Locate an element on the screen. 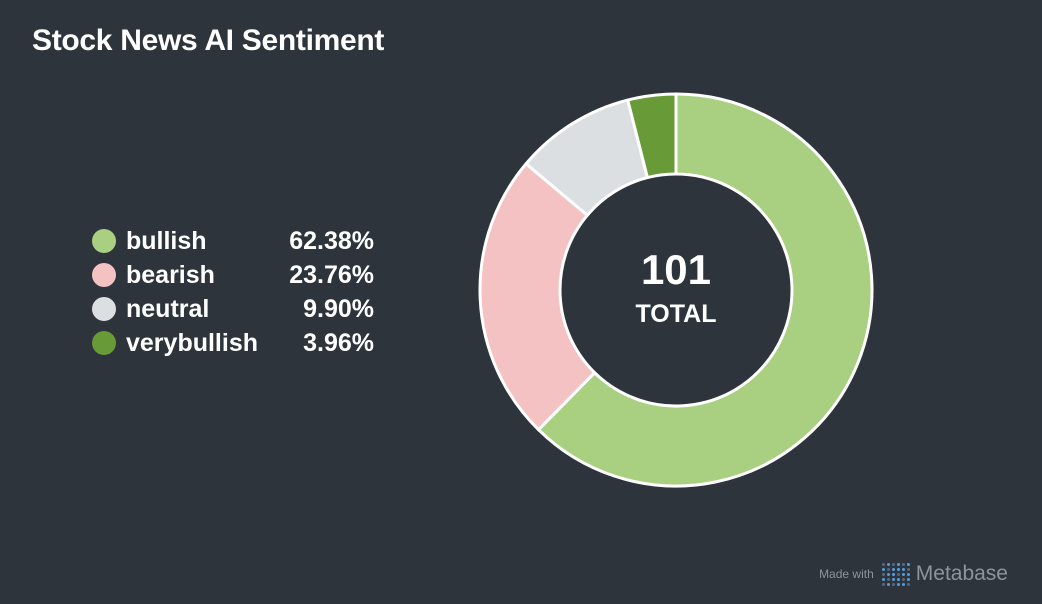 The width and height of the screenshot is (1042, 604). legend-dot-verybullish is located at coordinates (104, 343).